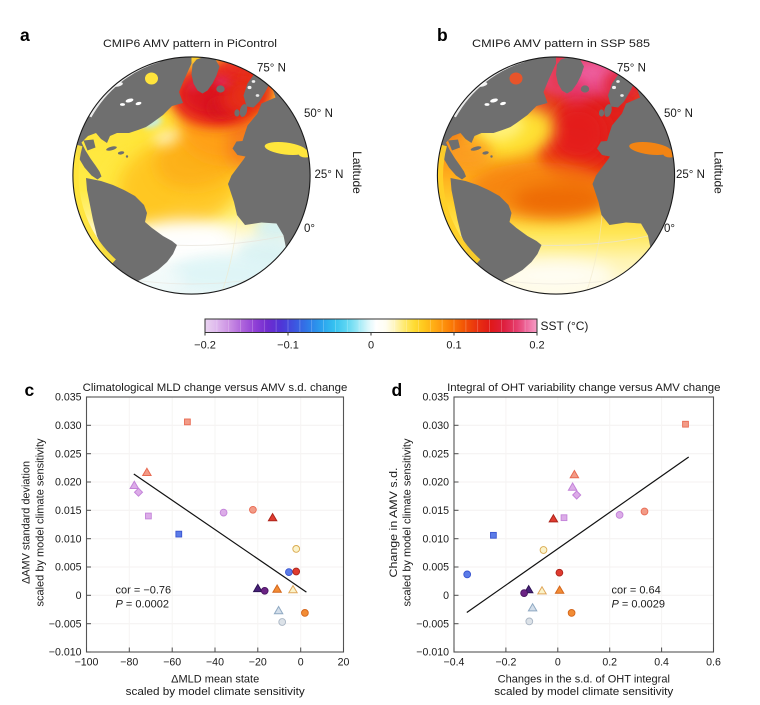 The height and width of the screenshot is (705, 760). I want to click on svg-text: −0.4, so click(454, 663).